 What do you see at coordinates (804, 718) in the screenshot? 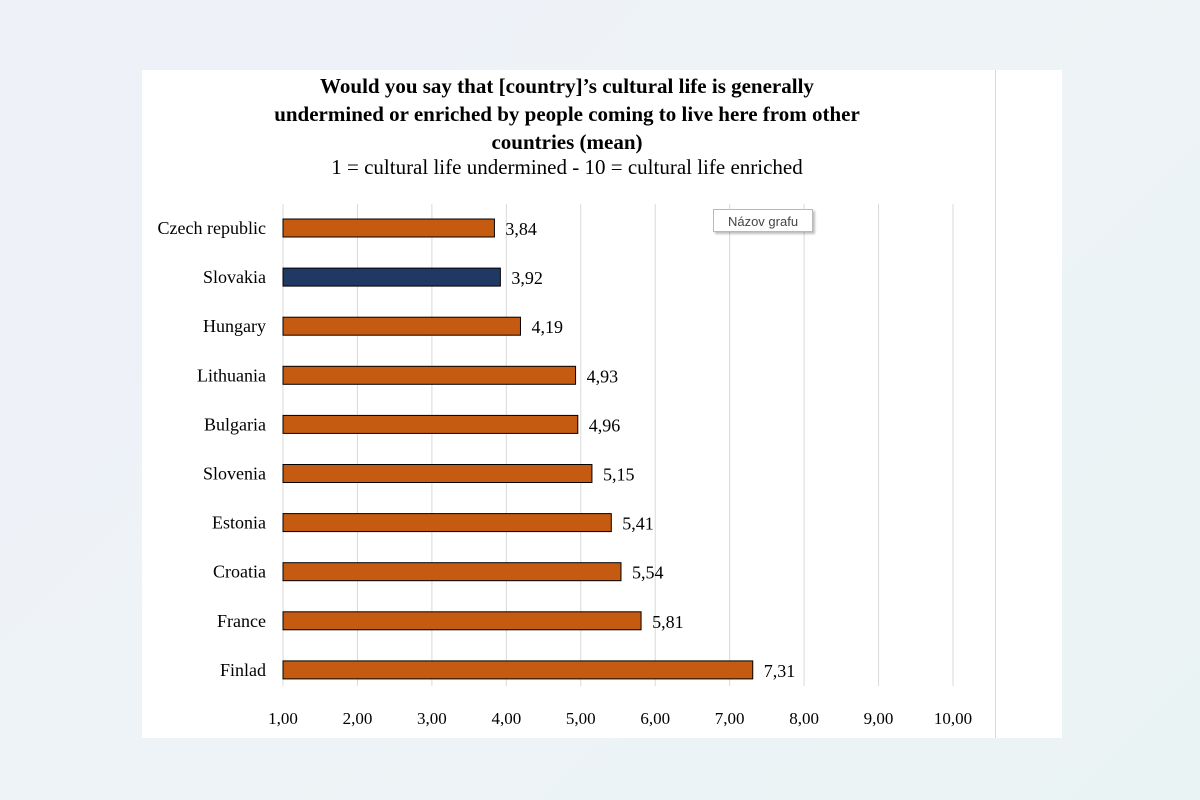
I see `x-tick-label: 8,00` at bounding box center [804, 718].